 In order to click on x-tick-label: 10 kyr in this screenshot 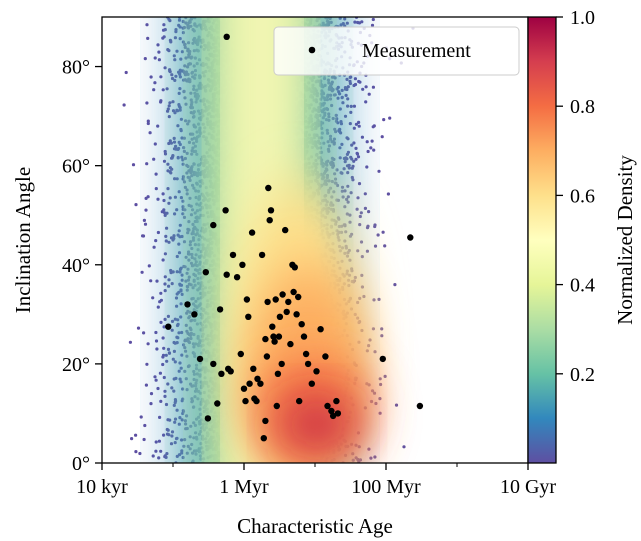, I will do `click(102, 487)`.